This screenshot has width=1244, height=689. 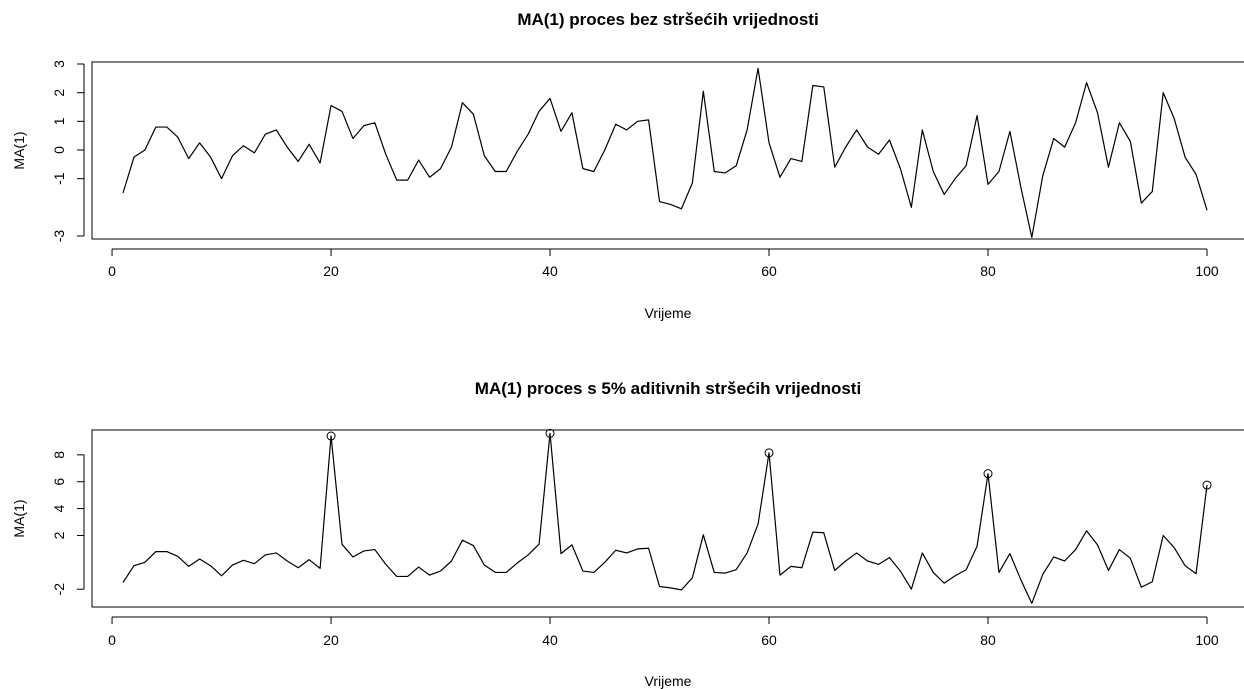 What do you see at coordinates (59, 482) in the screenshot?
I see `y-tick-label: 6` at bounding box center [59, 482].